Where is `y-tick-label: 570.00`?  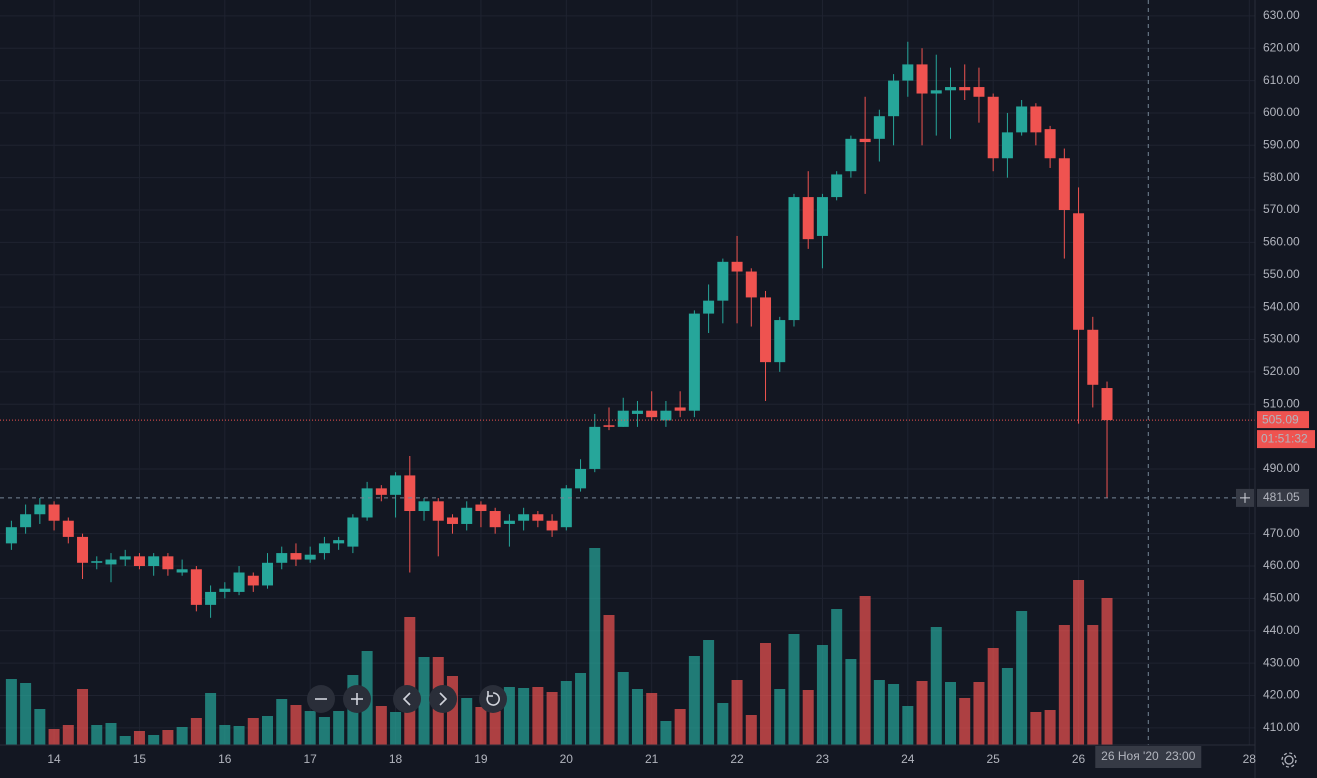
y-tick-label: 570.00 is located at coordinates (1281, 209).